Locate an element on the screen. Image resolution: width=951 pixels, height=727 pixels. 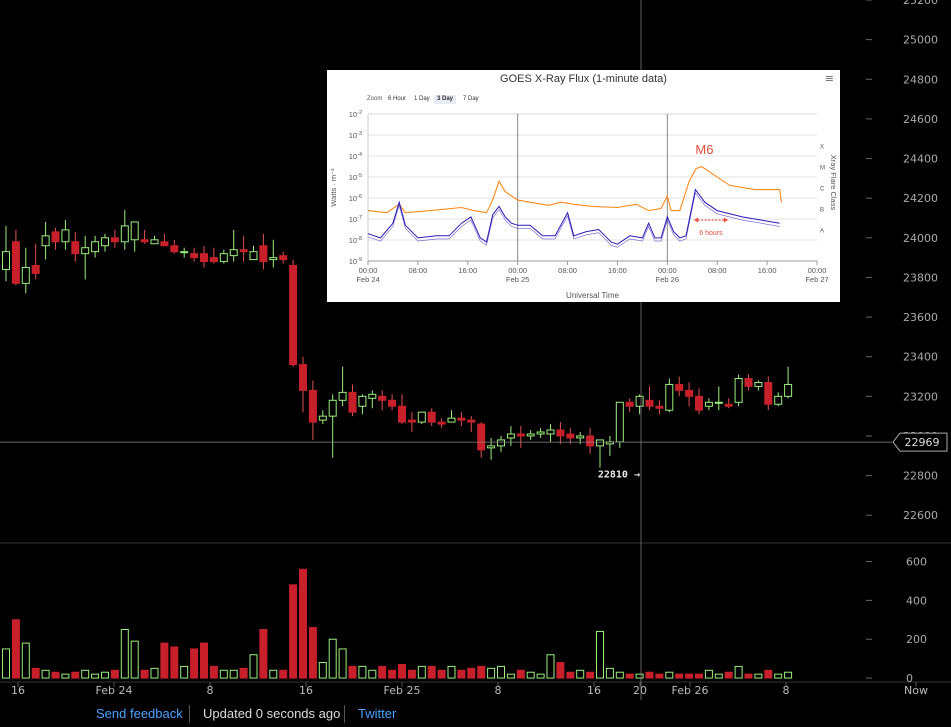
twitter-link: Twitter is located at coordinates (377, 713).